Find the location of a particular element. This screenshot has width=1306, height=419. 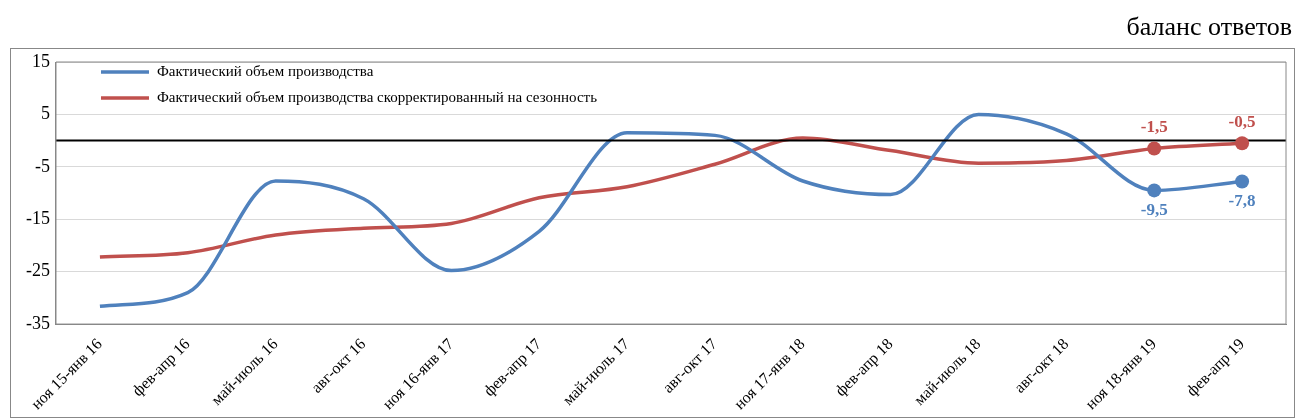

y-tick-label: -25 is located at coordinates (37, 270).